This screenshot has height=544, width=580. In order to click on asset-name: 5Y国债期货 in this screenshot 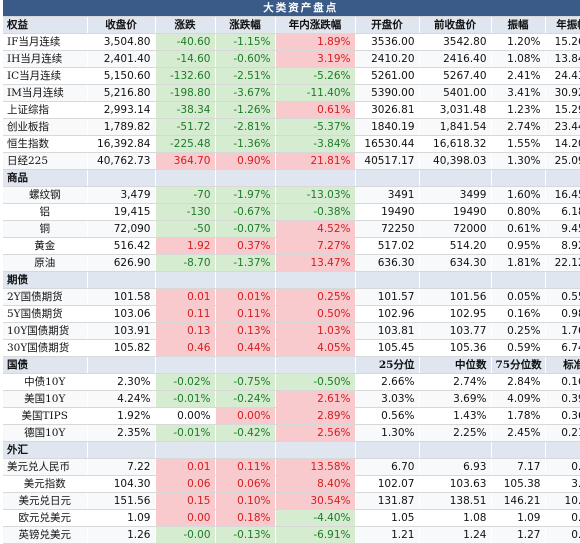, I will do `click(45, 314)`.